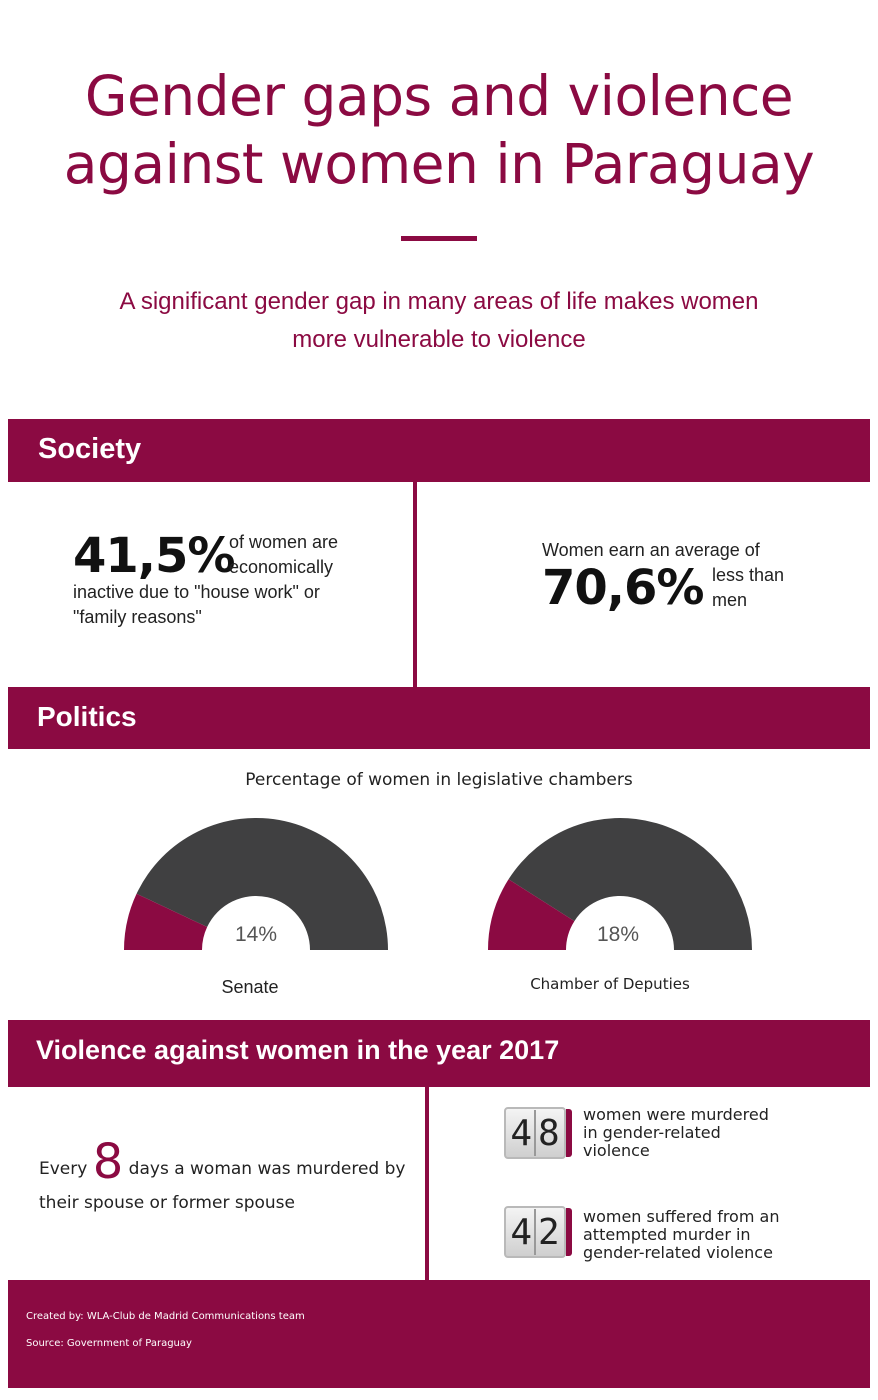 The width and height of the screenshot is (878, 1400). I want to click on earnings-tail-line2: men, so click(730, 600).